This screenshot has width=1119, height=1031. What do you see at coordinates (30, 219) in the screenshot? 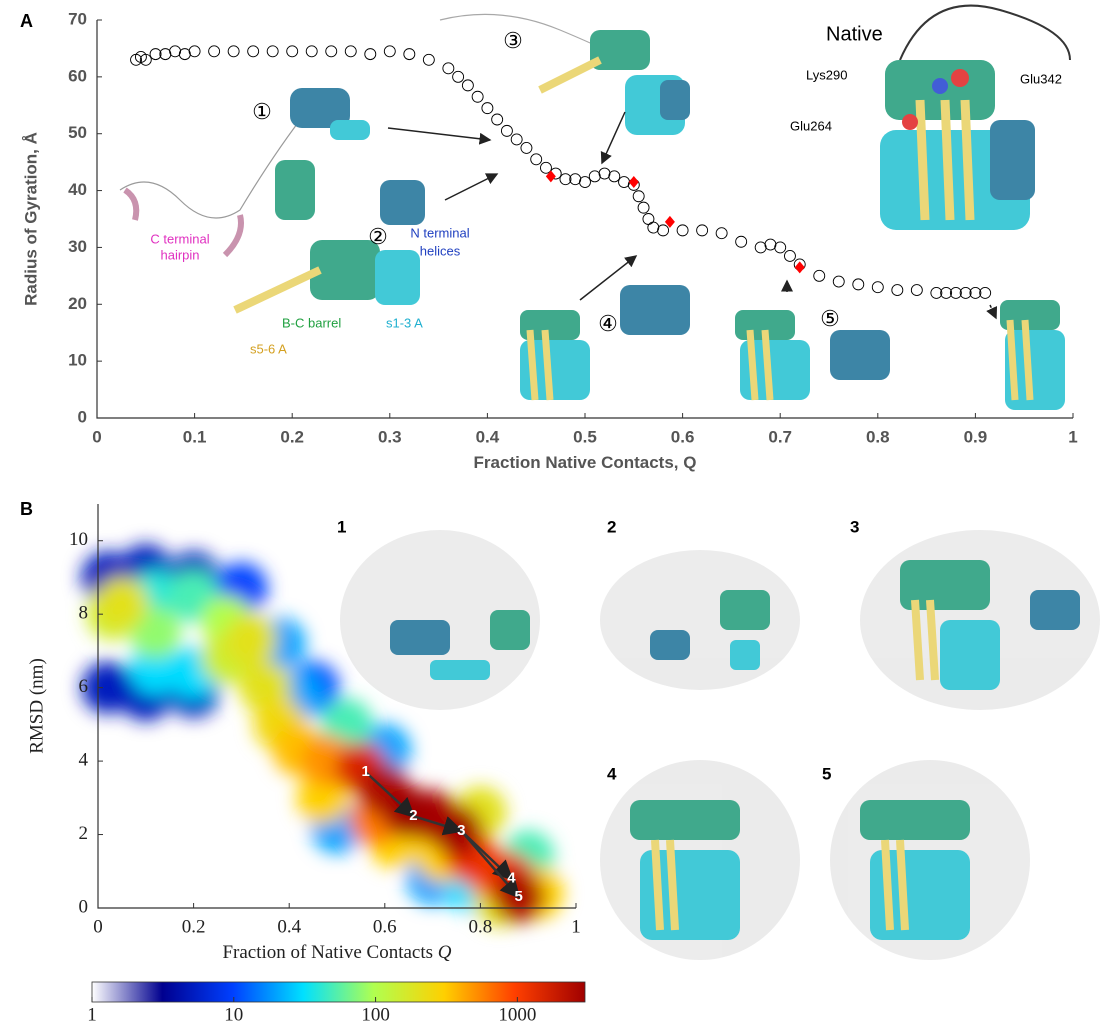
I see `y-axis-label: Radius of Gyration, Å` at bounding box center [30, 219].